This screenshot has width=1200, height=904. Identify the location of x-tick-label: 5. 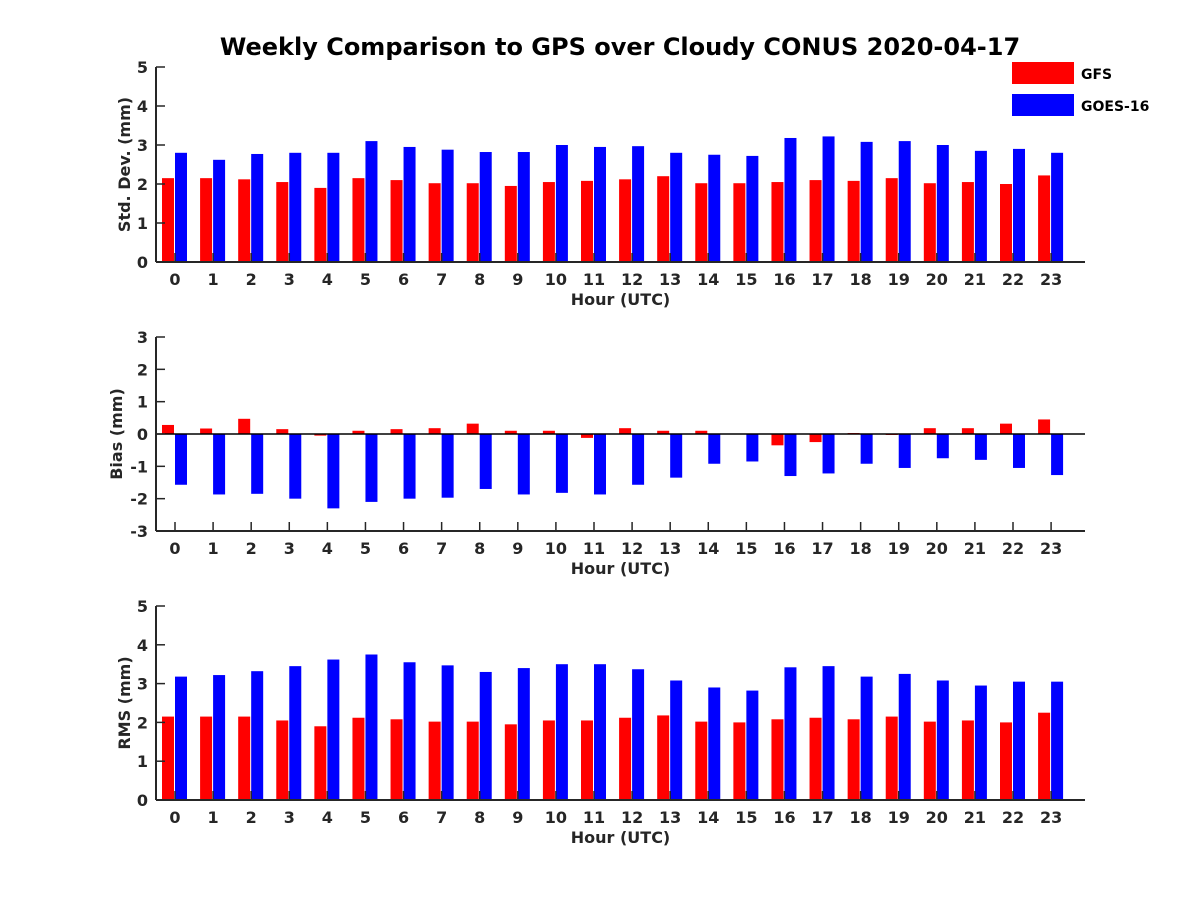
(365, 548).